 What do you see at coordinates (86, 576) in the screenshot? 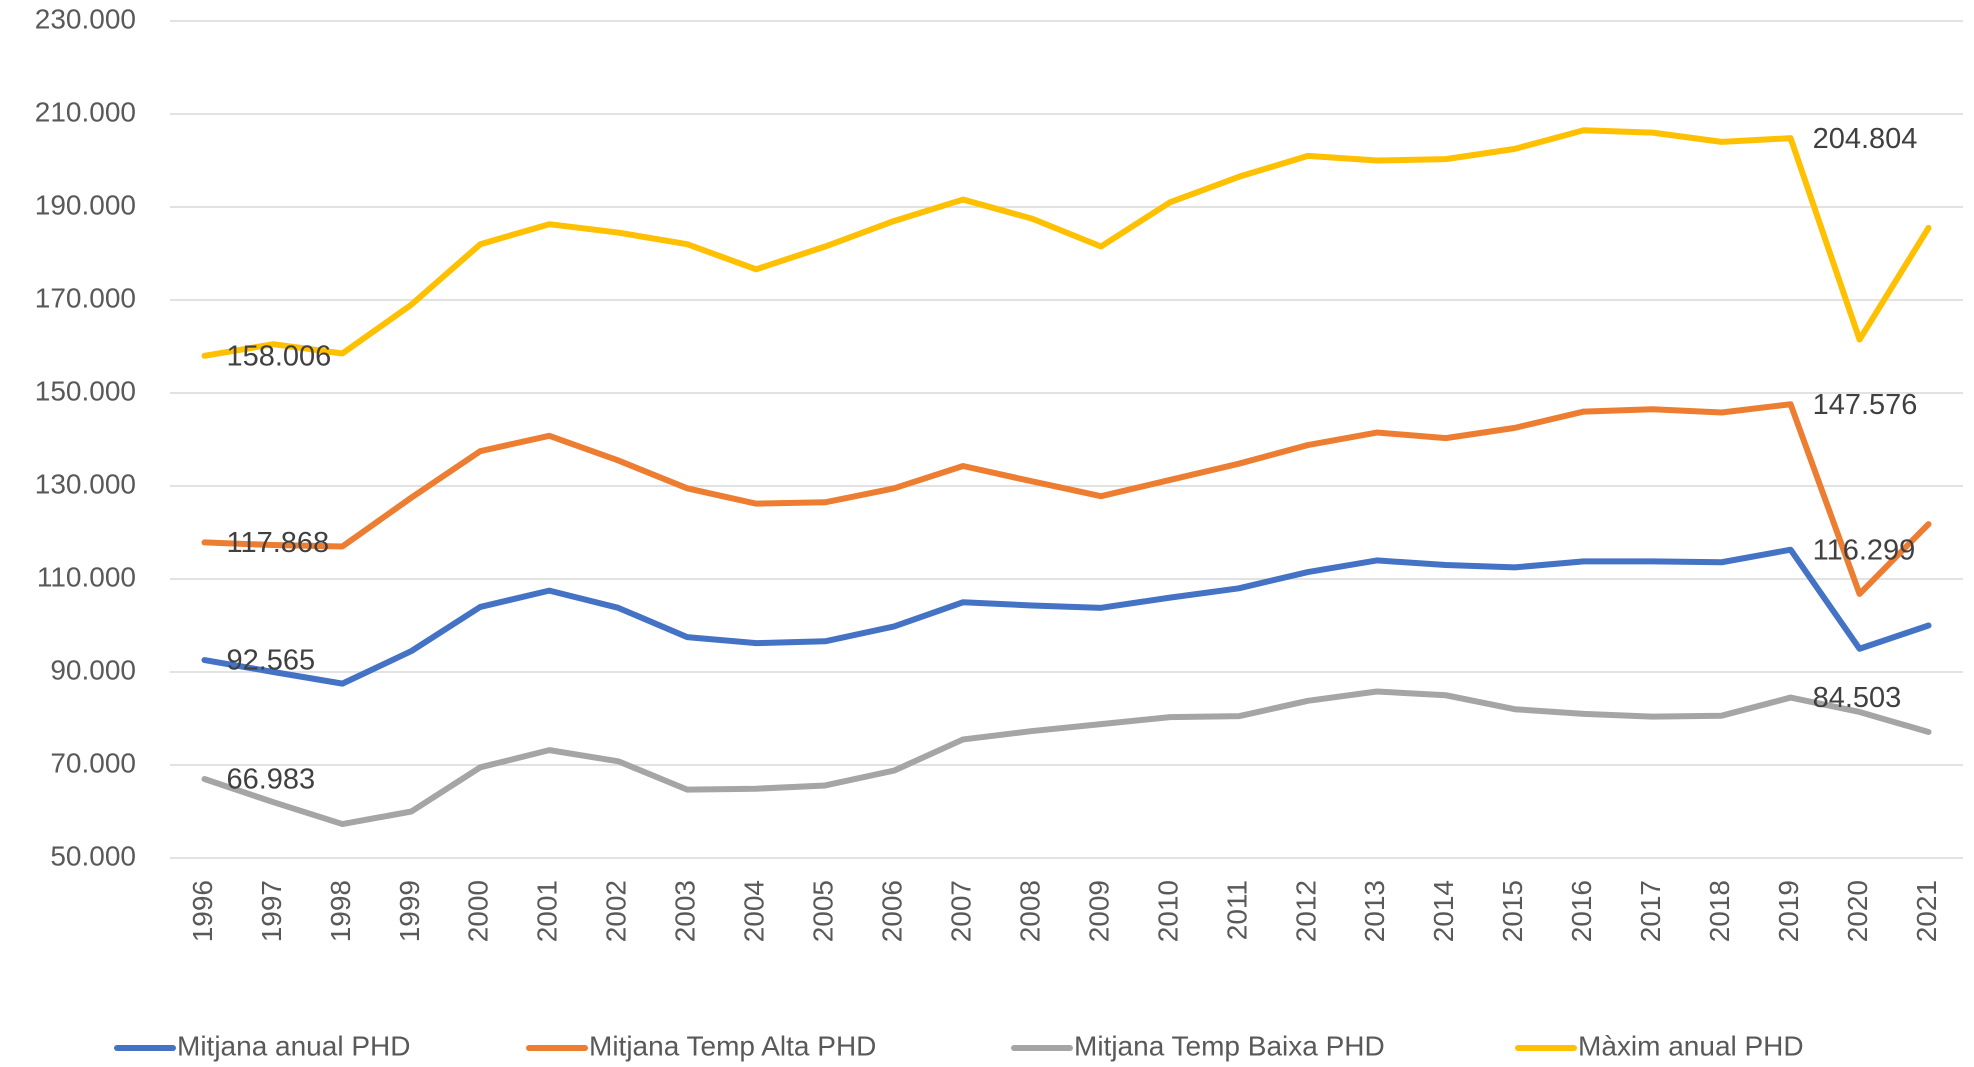
I see `y-tick-label: 110.000` at bounding box center [86, 576].